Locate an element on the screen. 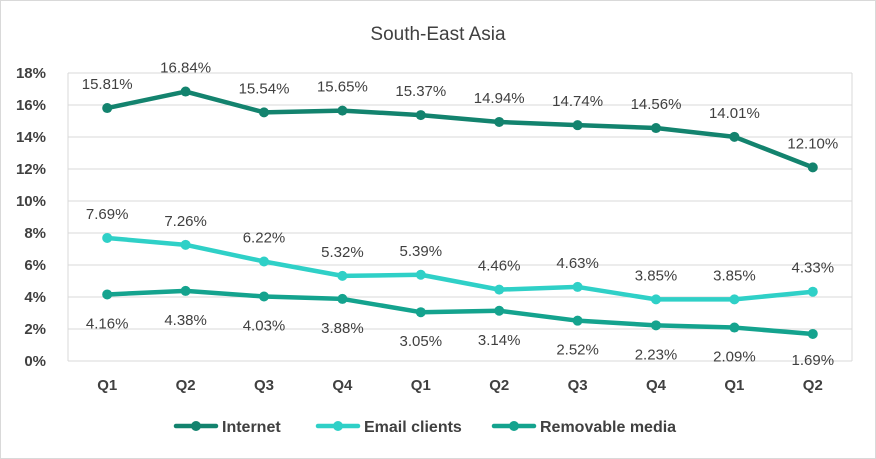 The width and height of the screenshot is (876, 459). data-label: 3.05% is located at coordinates (421, 341).